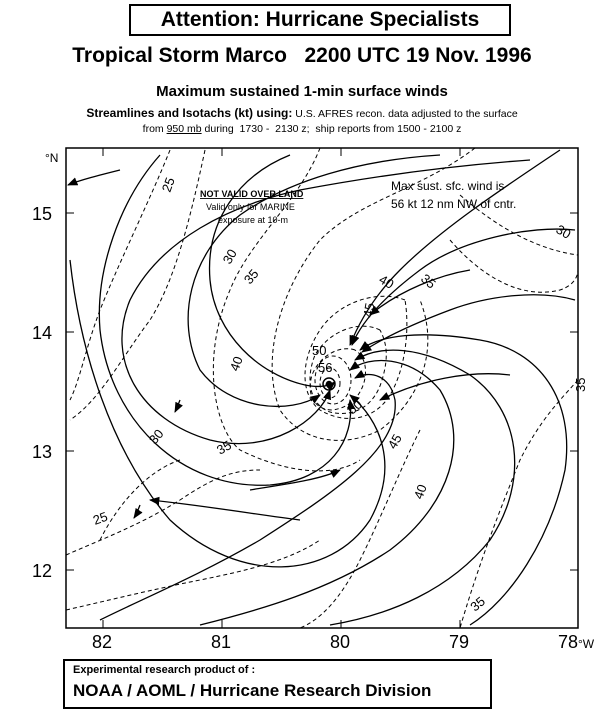  Describe the element at coordinates (302, 91) in the screenshot. I see `map-subtitle: Maximum sustained 1-min surface winds` at that location.